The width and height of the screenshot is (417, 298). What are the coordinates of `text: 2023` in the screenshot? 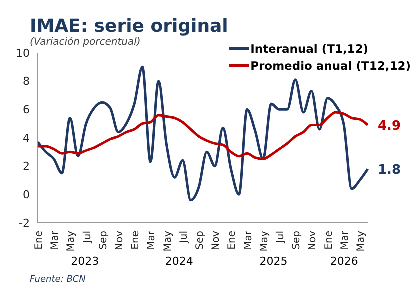 It's located at (85, 261).